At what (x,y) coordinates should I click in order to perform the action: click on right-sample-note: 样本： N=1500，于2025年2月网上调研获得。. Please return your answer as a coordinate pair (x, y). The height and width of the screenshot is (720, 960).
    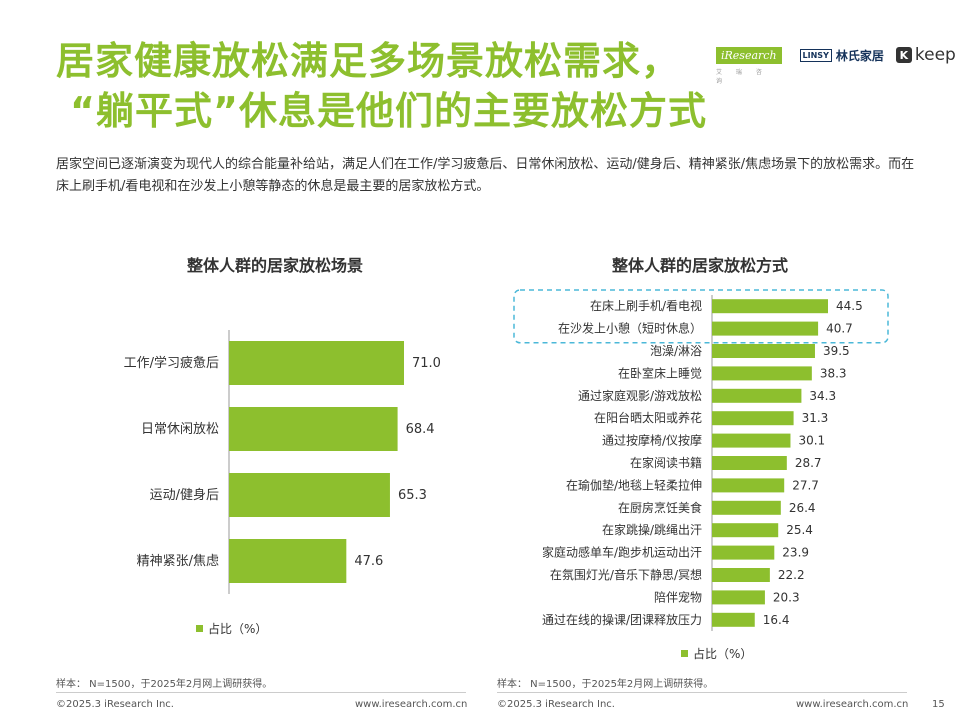
    Looking at the image, I should click on (605, 684).